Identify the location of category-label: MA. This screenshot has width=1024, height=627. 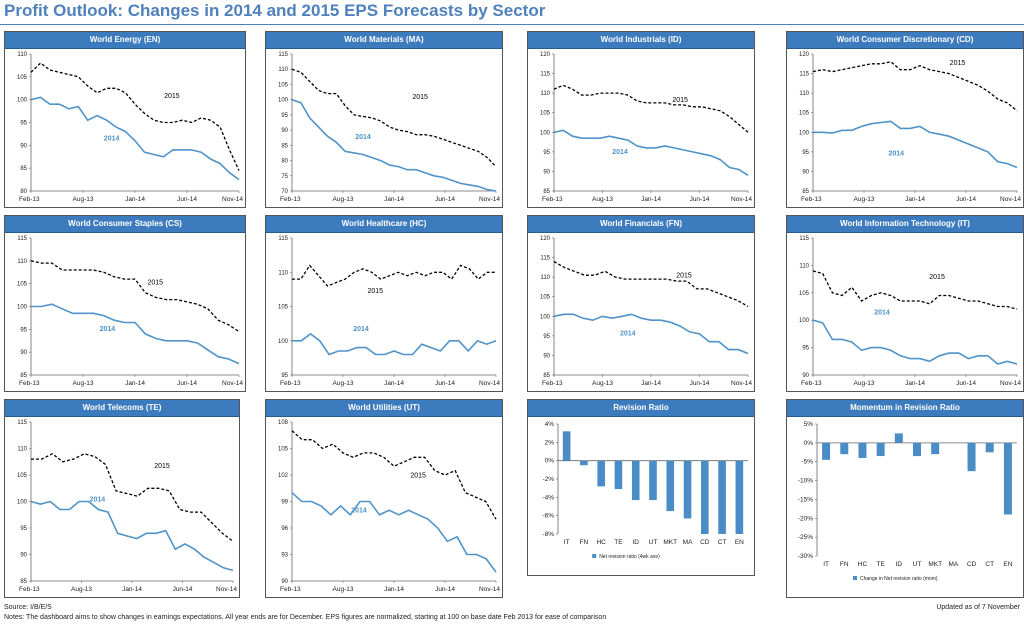
(688, 542).